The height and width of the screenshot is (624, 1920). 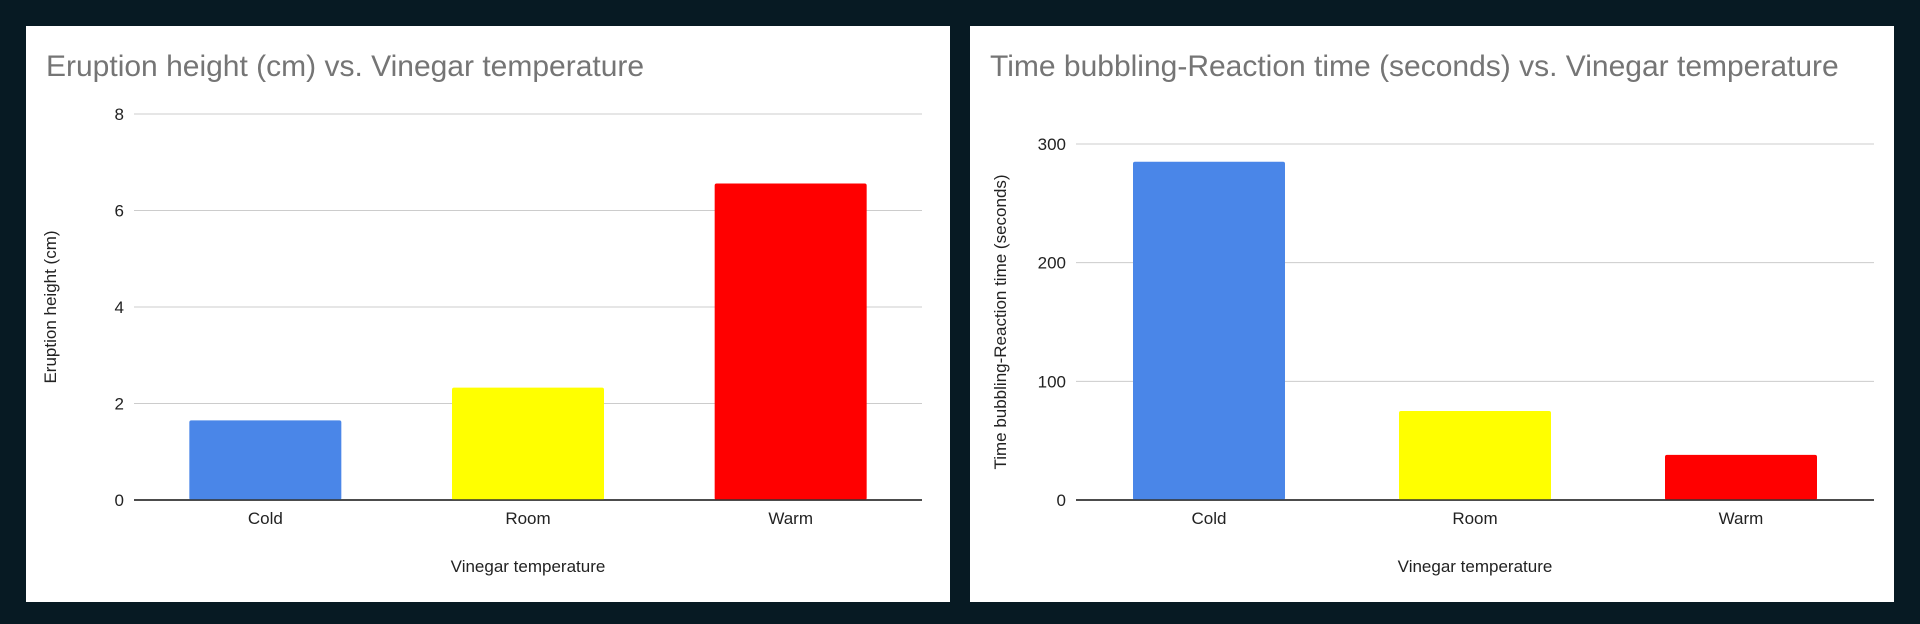 What do you see at coordinates (119, 211) in the screenshot?
I see `y-tick-label: 6` at bounding box center [119, 211].